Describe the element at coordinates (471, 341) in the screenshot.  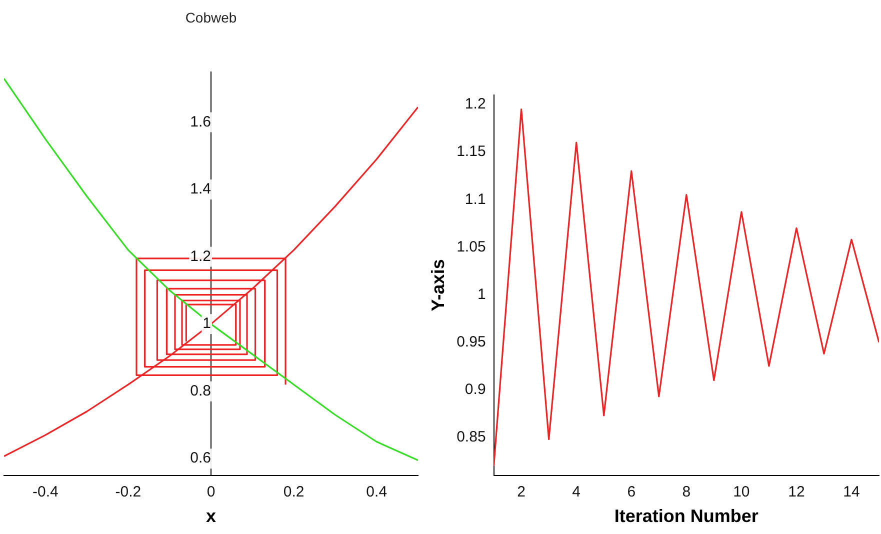
I see `y-tick-label: 0.95` at that location.